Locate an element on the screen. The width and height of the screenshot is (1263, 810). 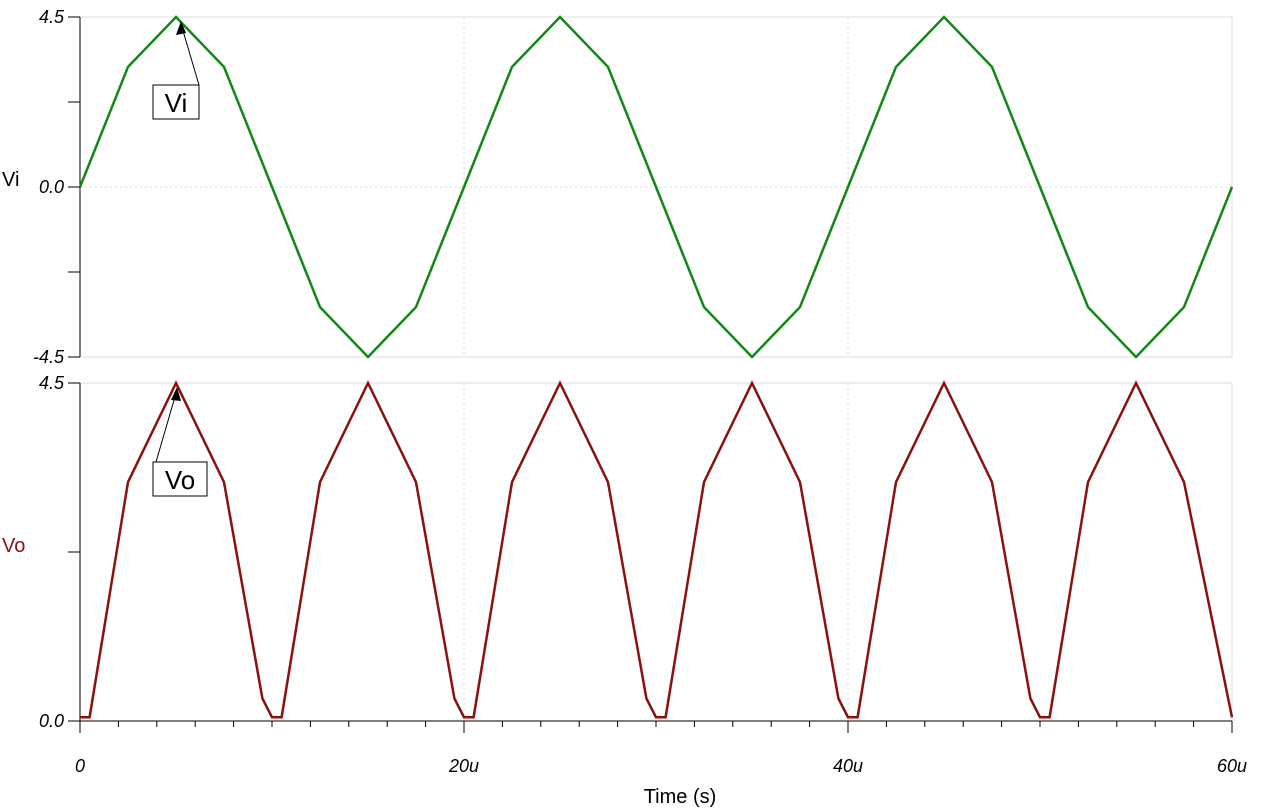
xtick-20u: 20u is located at coordinates (463, 766).